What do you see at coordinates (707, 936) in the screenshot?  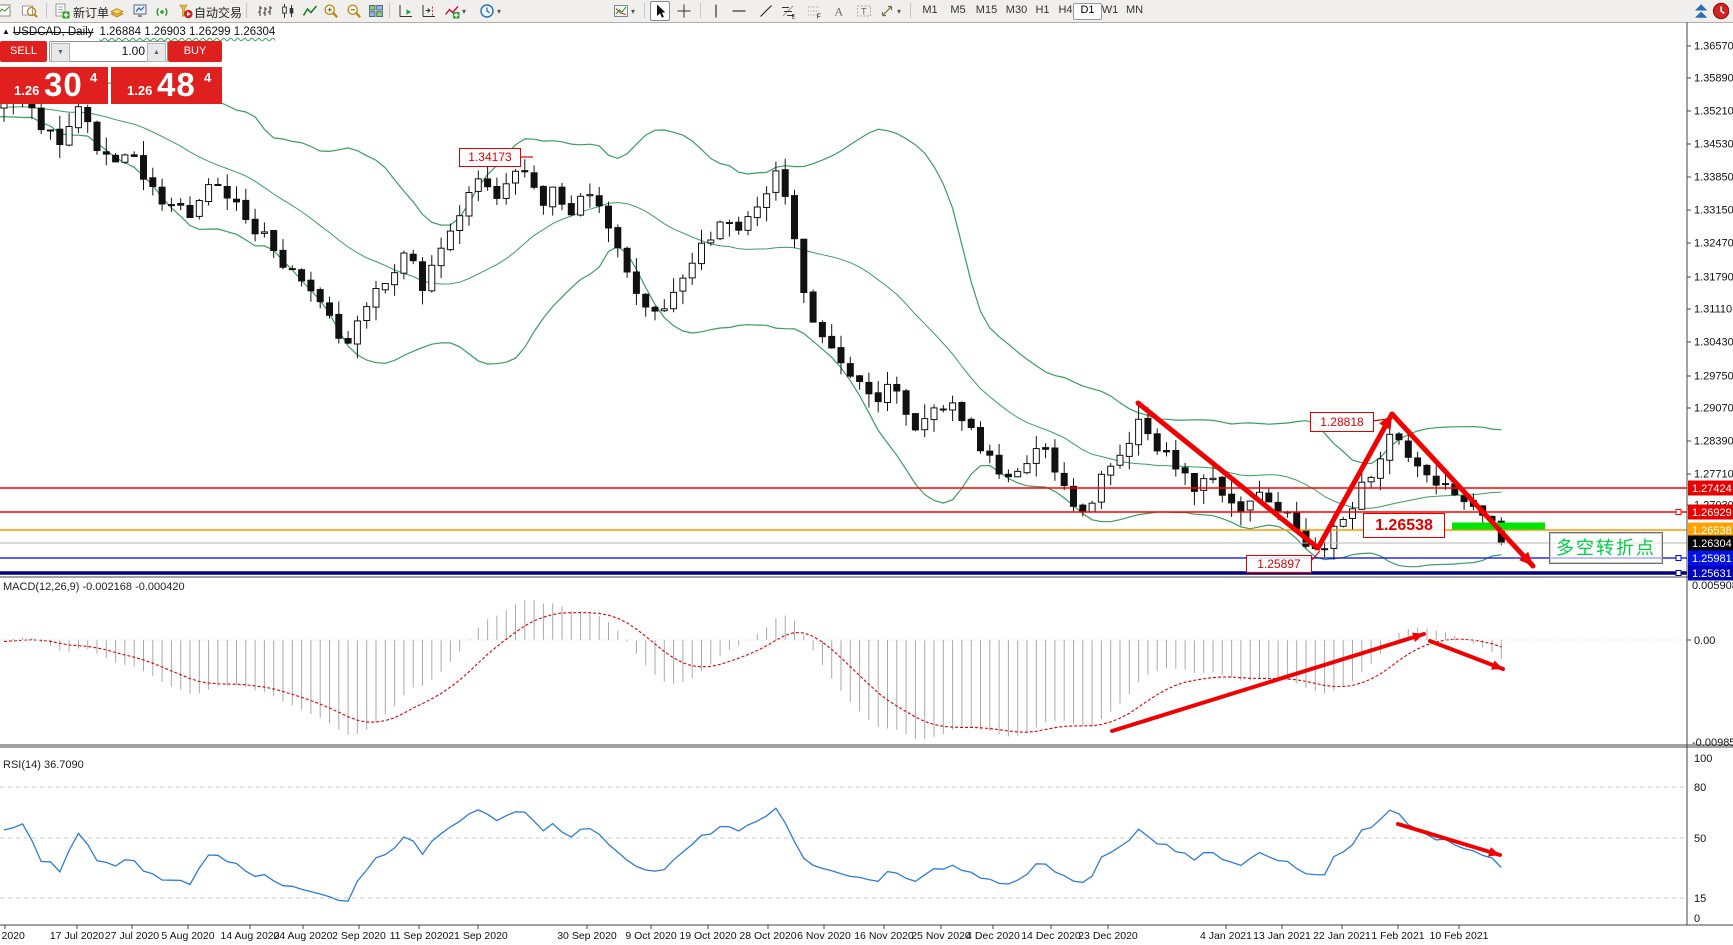 I see `x-axis-date-label: 19 Oct 2020` at bounding box center [707, 936].